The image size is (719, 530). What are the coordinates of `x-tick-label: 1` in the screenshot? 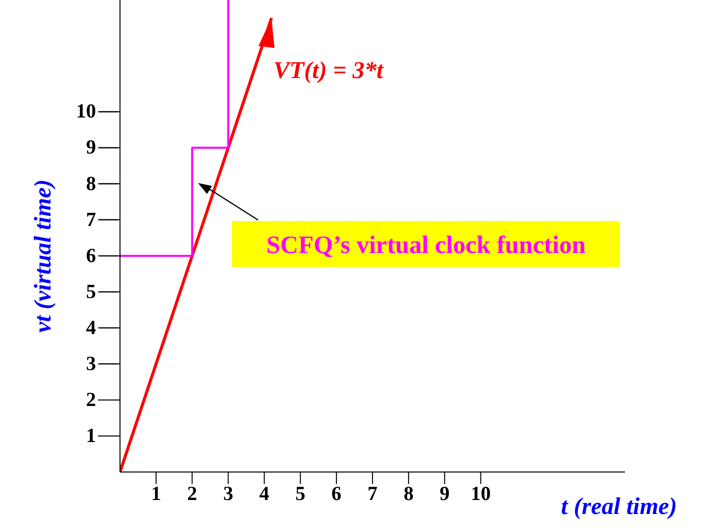 It's located at (156, 494).